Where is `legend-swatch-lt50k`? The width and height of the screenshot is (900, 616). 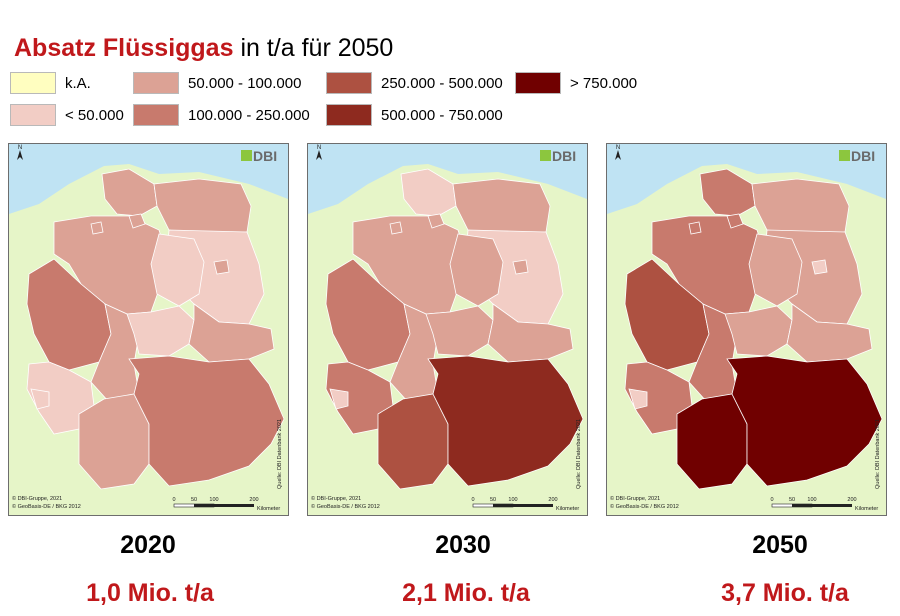
legend-swatch-lt50k is located at coordinates (33, 115).